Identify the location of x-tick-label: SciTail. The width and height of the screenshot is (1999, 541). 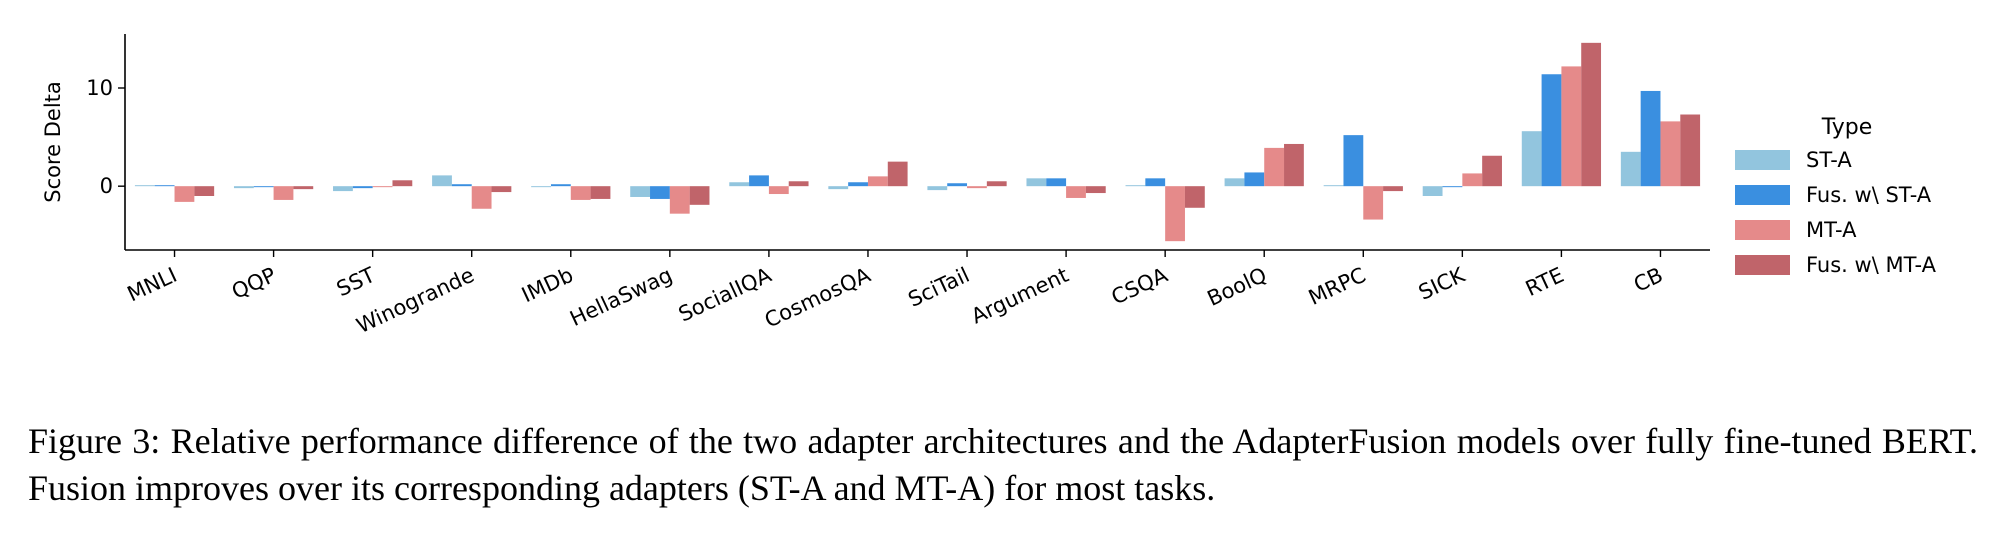
(938, 287).